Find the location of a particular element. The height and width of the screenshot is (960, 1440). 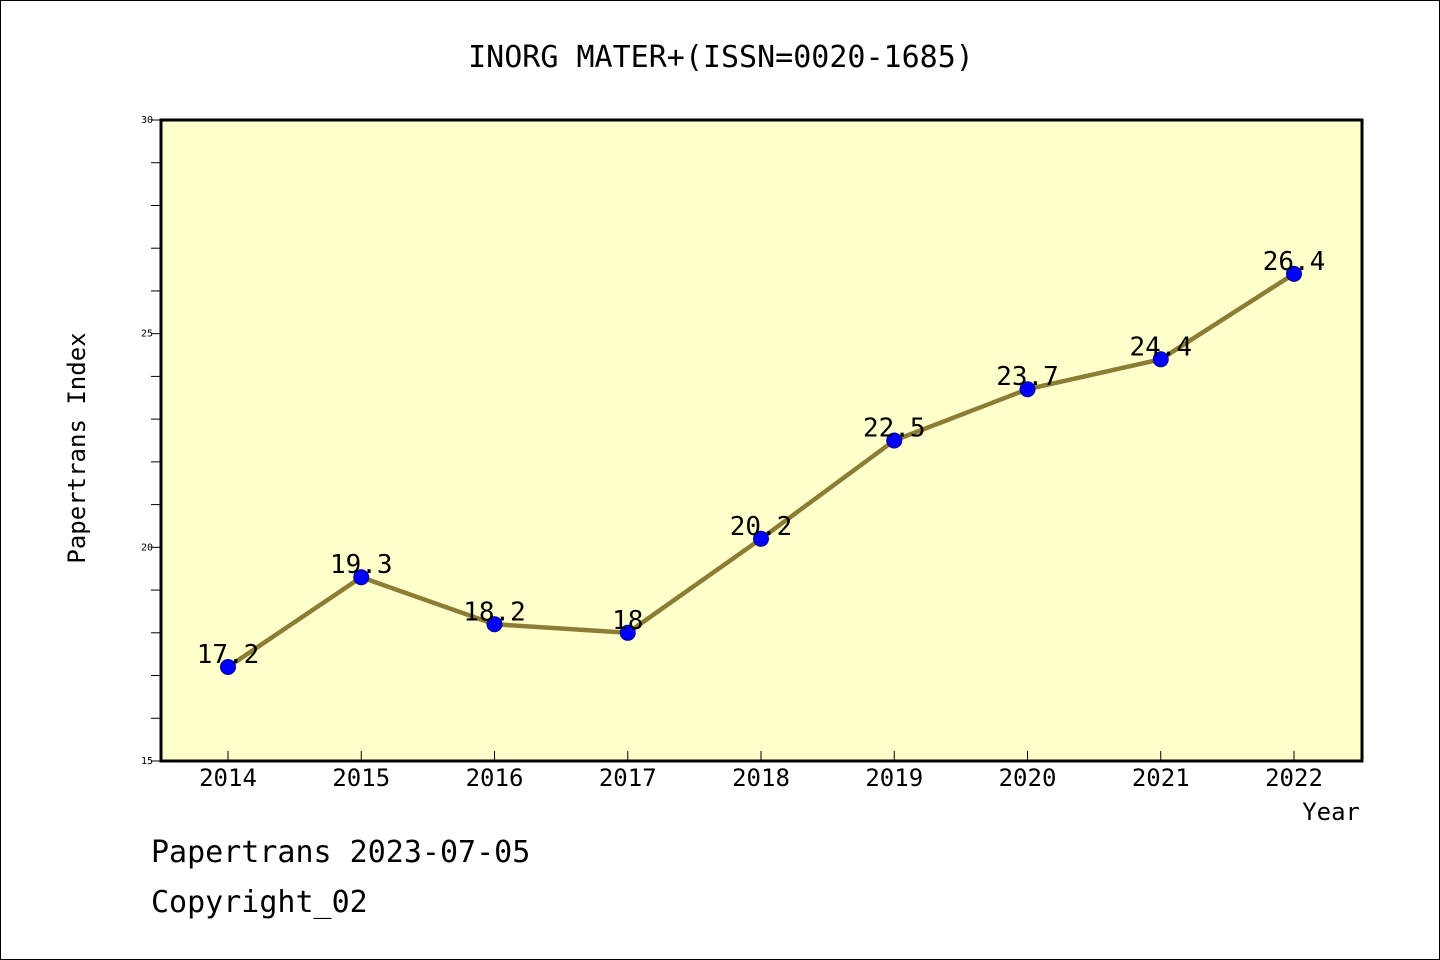

x-tick-label: 2020 is located at coordinates (1028, 778).